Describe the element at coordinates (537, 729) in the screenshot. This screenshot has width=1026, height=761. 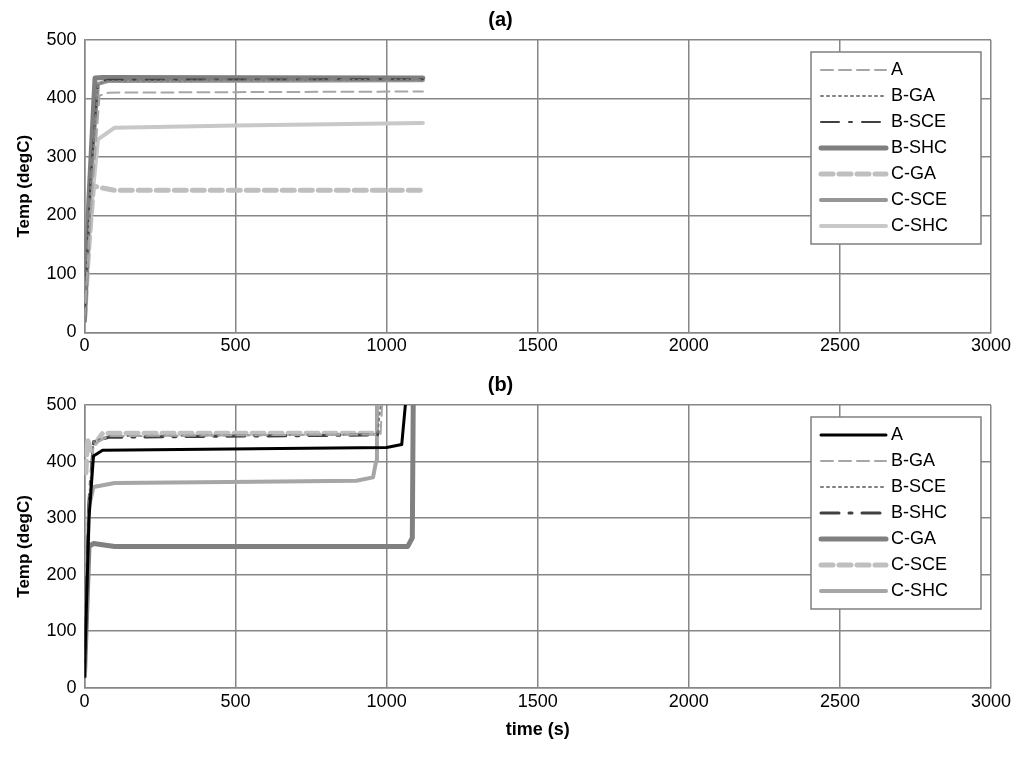
I see `x-axis-title: time (s)` at that location.